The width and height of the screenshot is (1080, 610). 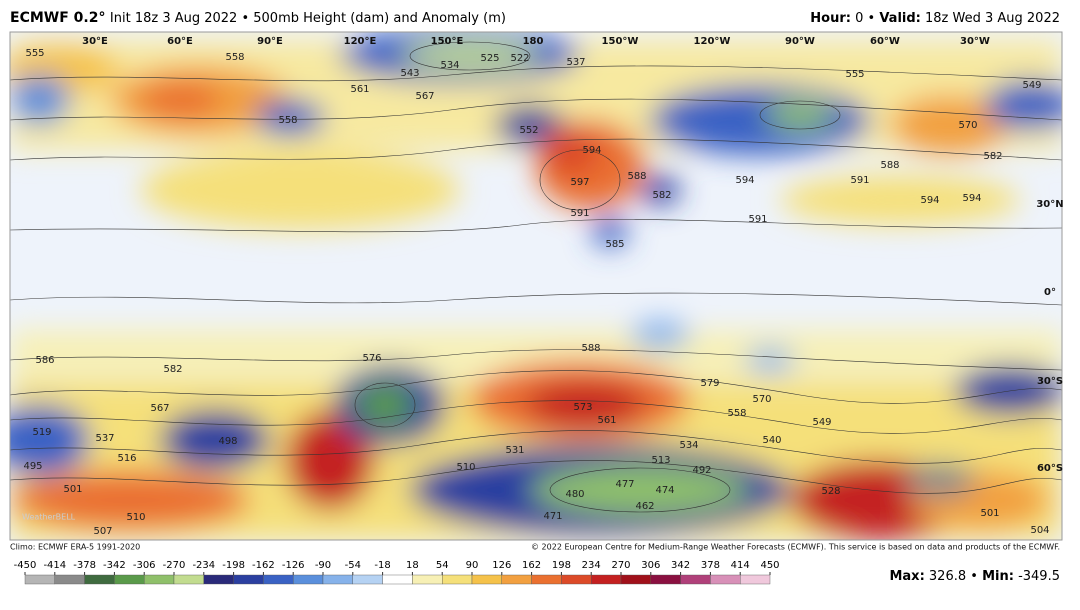 What do you see at coordinates (579, 182) in the screenshot?
I see `contour-label: 597` at bounding box center [579, 182].